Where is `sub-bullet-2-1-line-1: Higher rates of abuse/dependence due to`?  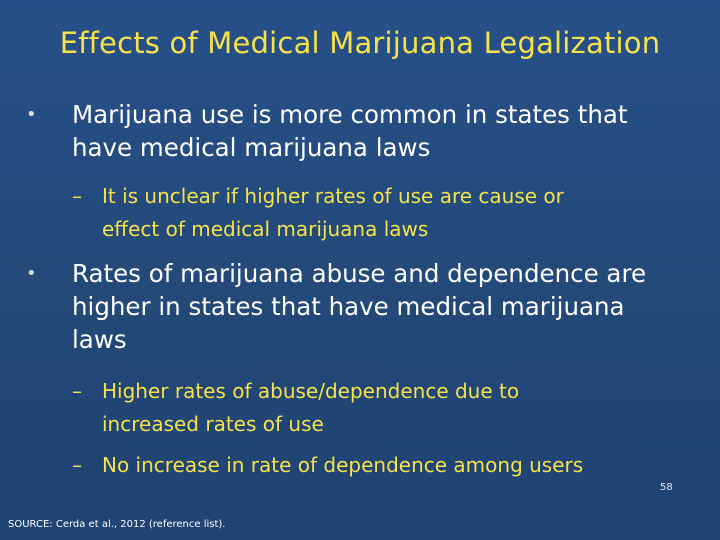
sub-bullet-2-1-line-1: Higher rates of abuse/dependence due to is located at coordinates (311, 391).